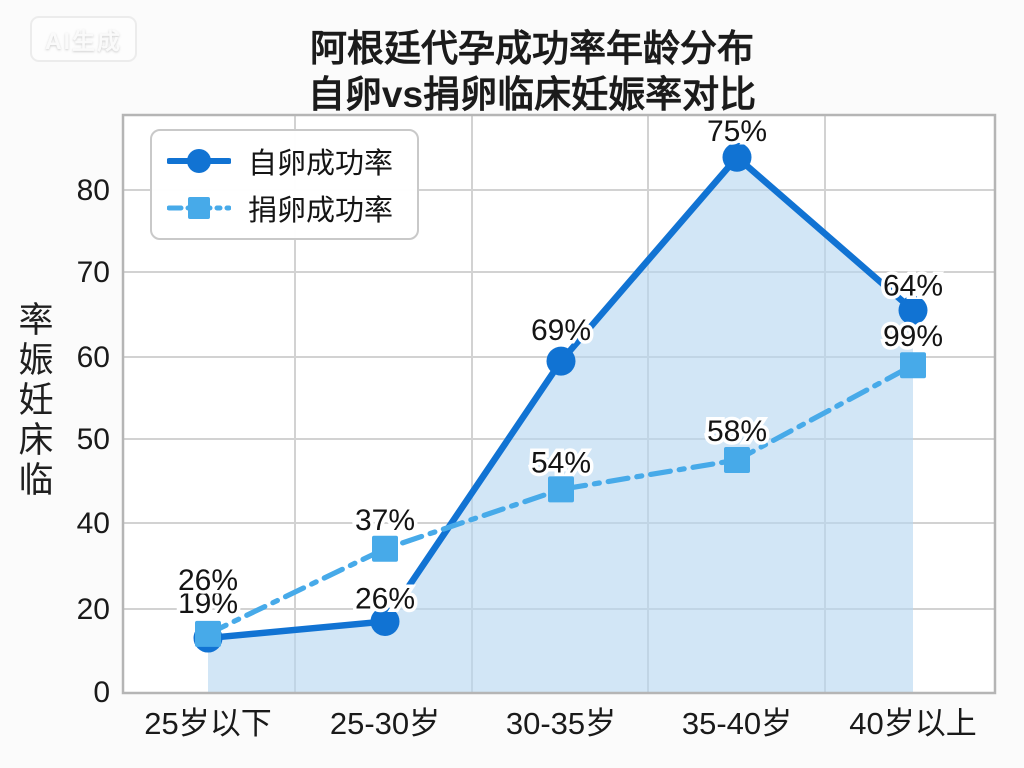  I want to click on y-axis-ticks: 80 70 60 50 40 20 0, so click(93, 441).